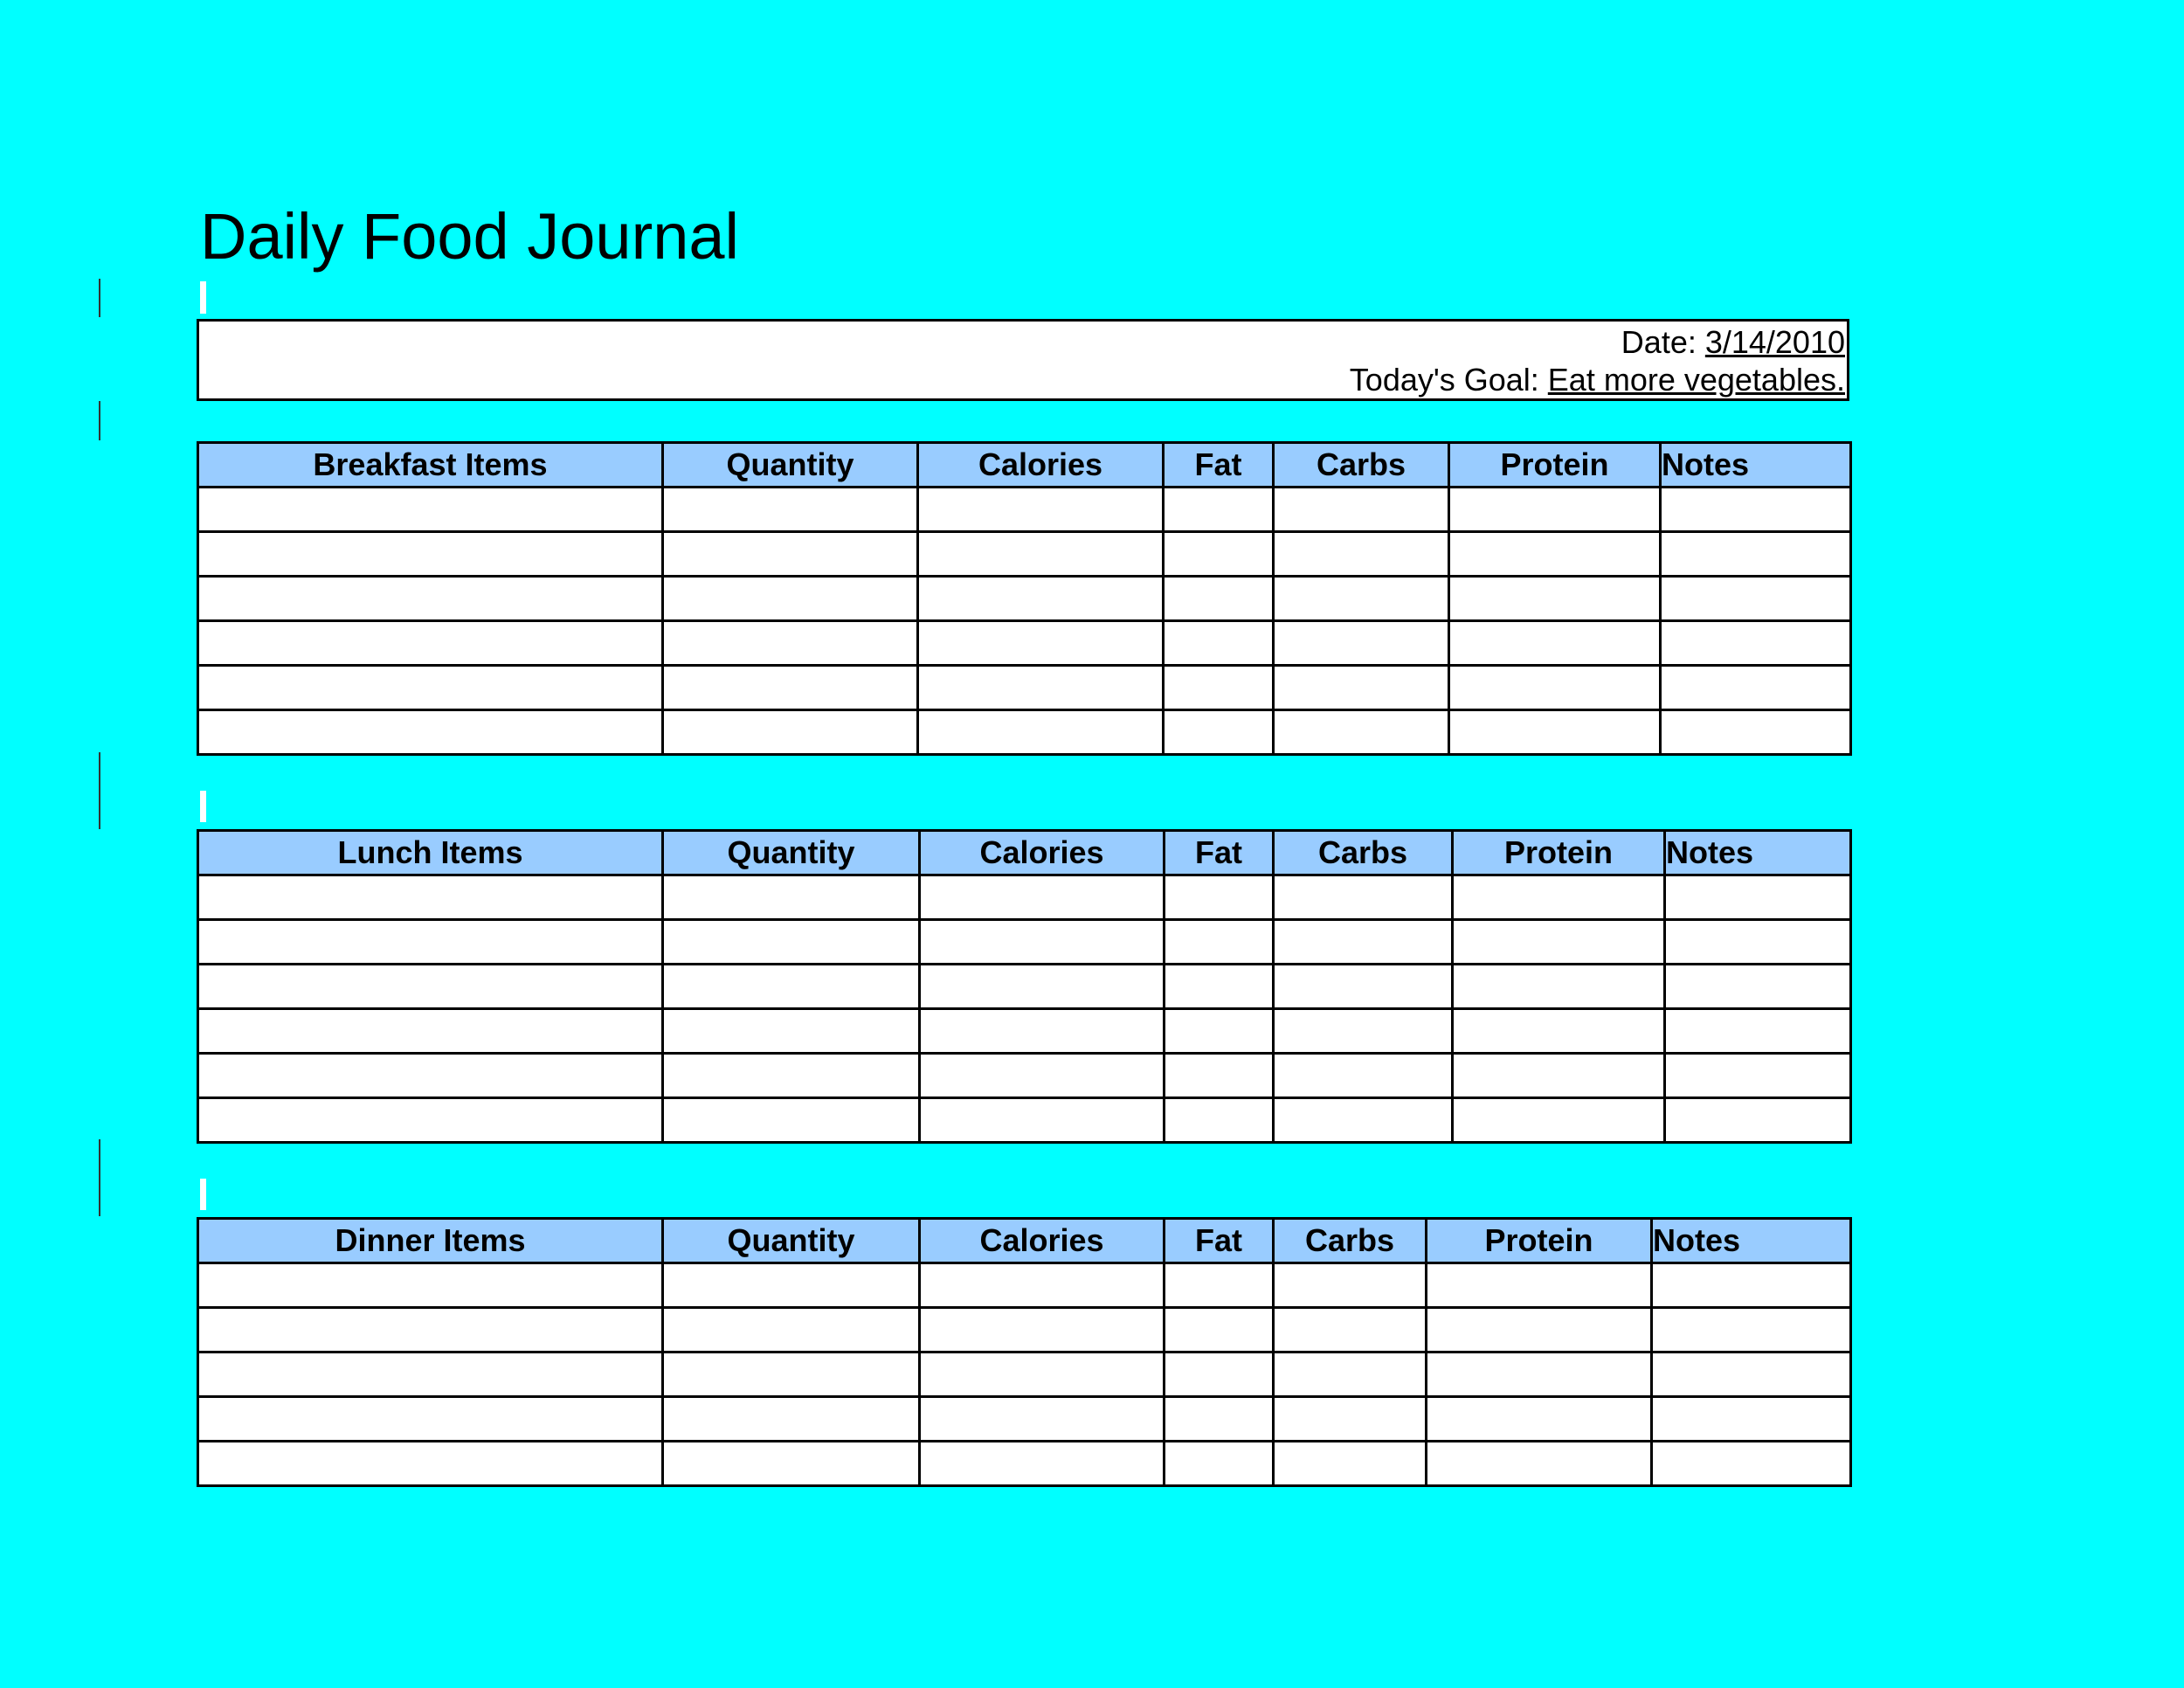 Image resolution: width=2184 pixels, height=1688 pixels. I want to click on text-cursor, so click(203, 297).